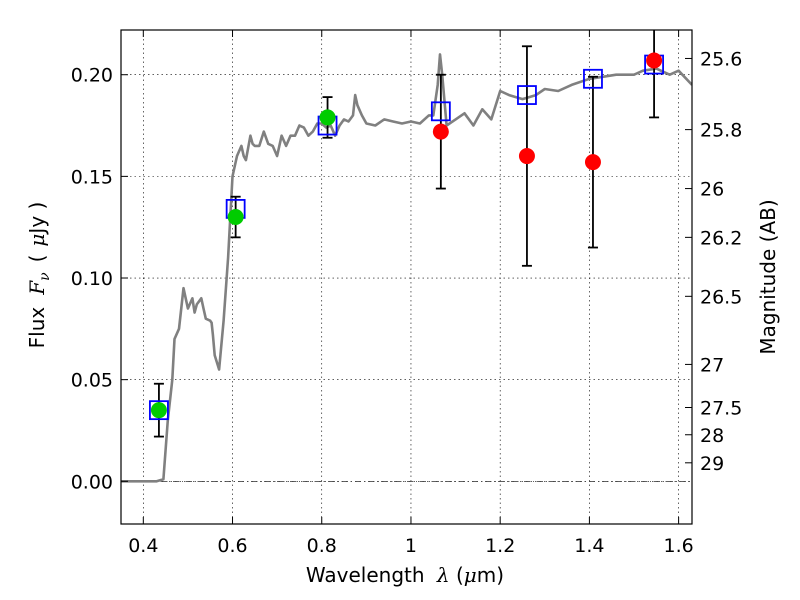 The image size is (800, 600). I want to click on x-tick-label: 1.2, so click(500, 546).